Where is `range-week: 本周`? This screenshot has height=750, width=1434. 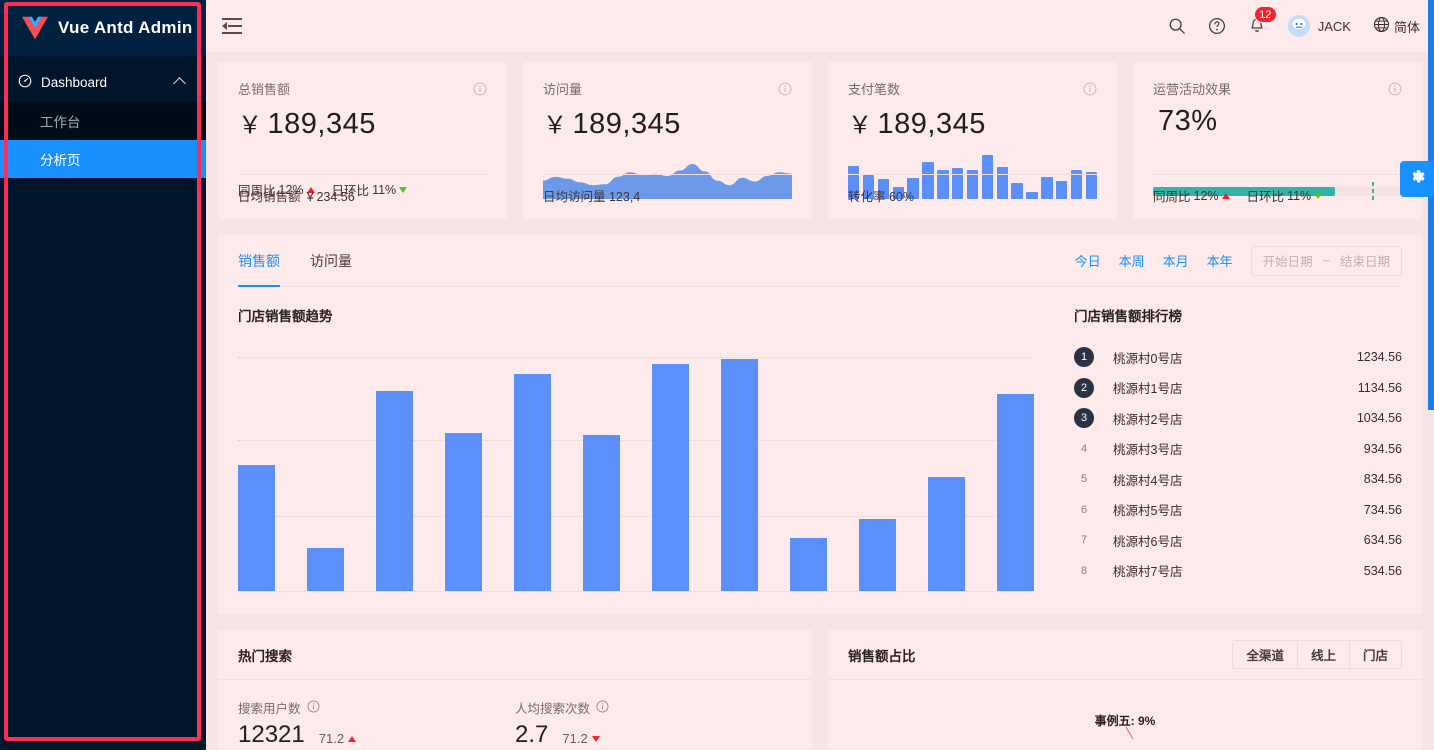 range-week: 本周 is located at coordinates (1131, 261).